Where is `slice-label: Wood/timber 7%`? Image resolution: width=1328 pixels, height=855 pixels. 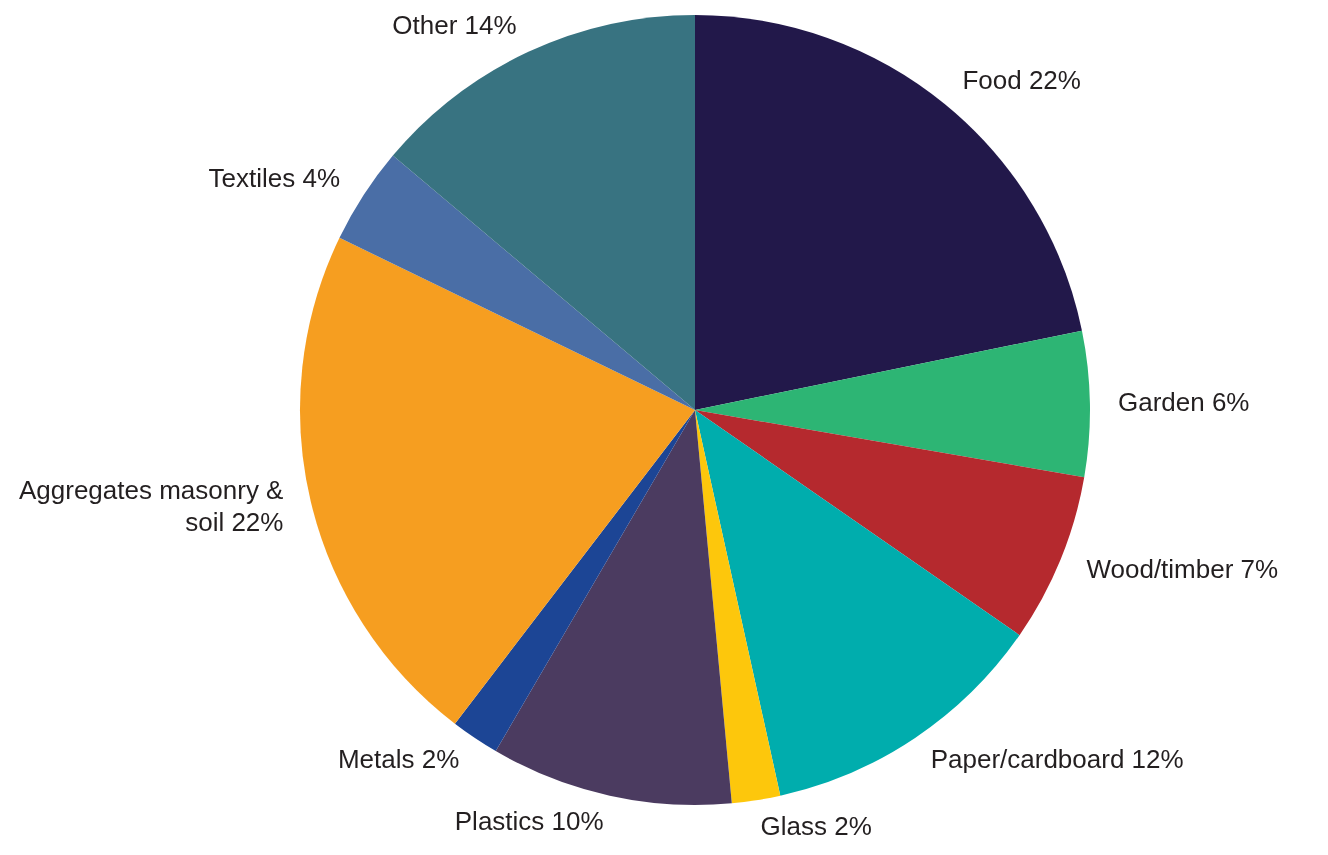
slice-label: Wood/timber 7% is located at coordinates (1182, 568).